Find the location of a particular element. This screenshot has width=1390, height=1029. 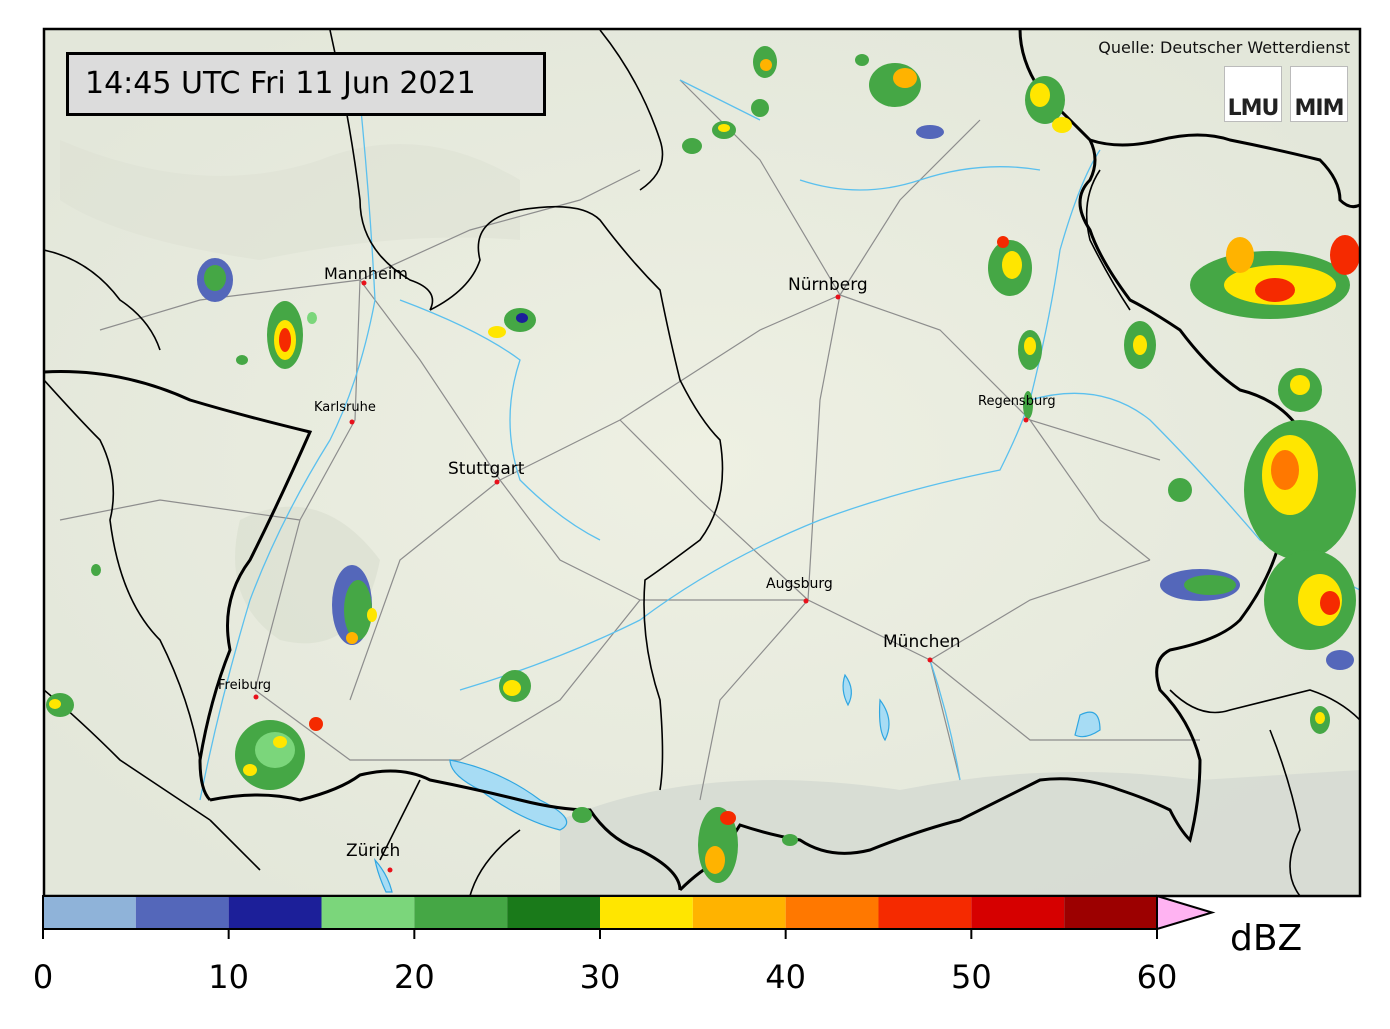

colorbar-tick-label: 20 is located at coordinates (414, 977).